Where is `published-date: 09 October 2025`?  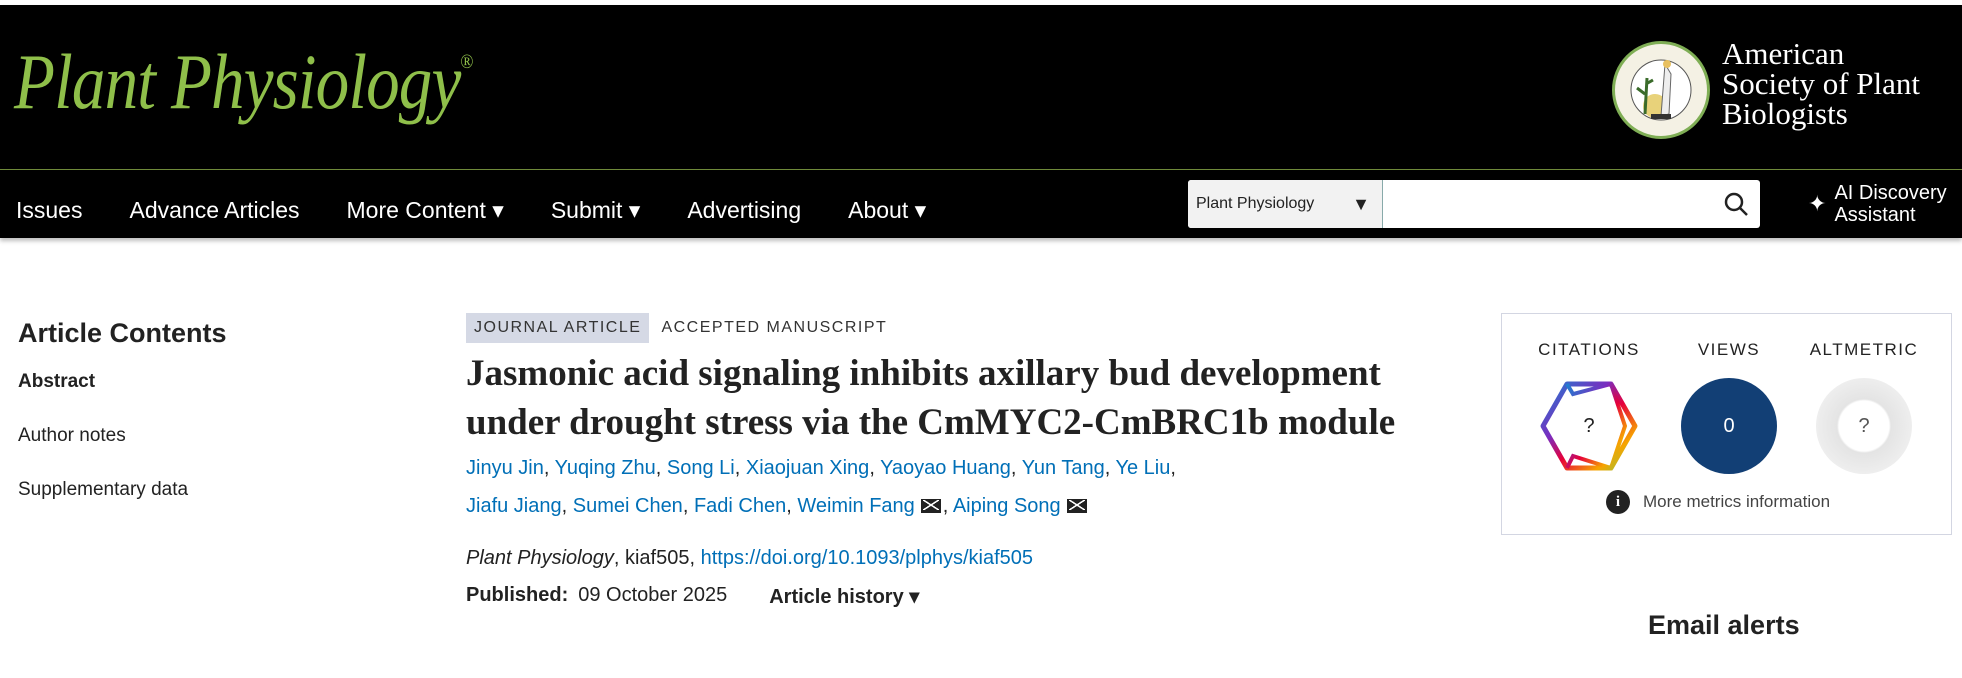
published-date: 09 October 2025 is located at coordinates (653, 595).